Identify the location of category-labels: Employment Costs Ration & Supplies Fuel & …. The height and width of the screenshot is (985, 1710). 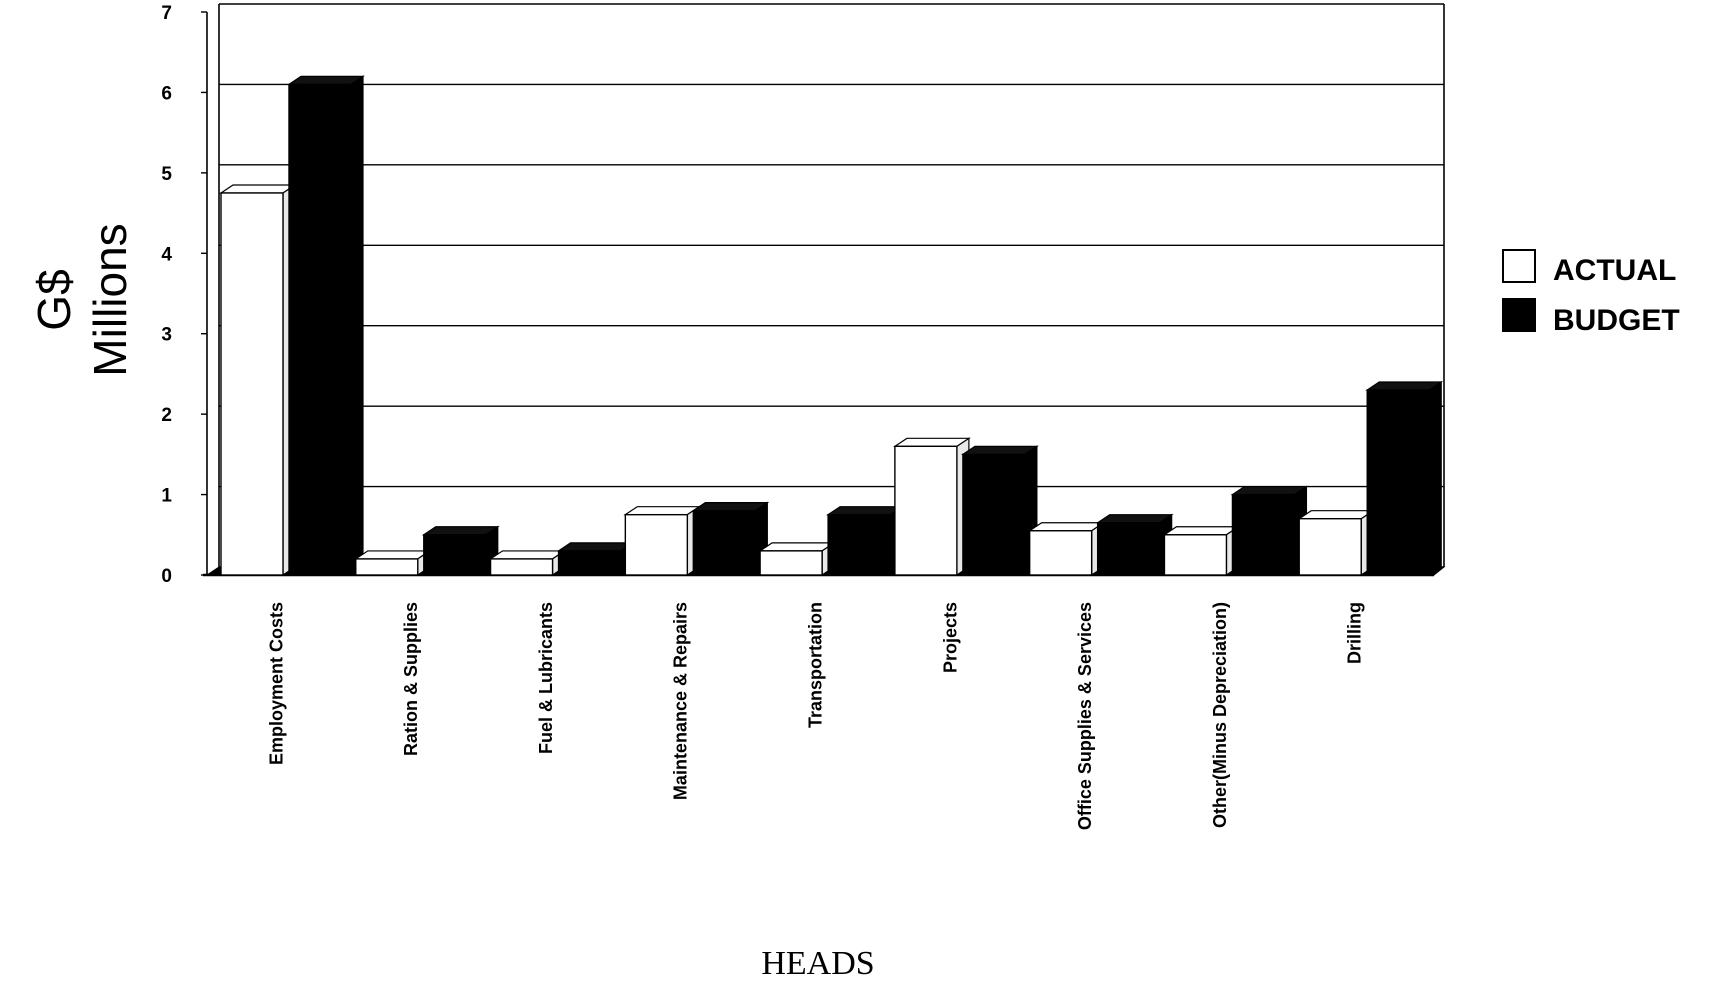
(815, 716).